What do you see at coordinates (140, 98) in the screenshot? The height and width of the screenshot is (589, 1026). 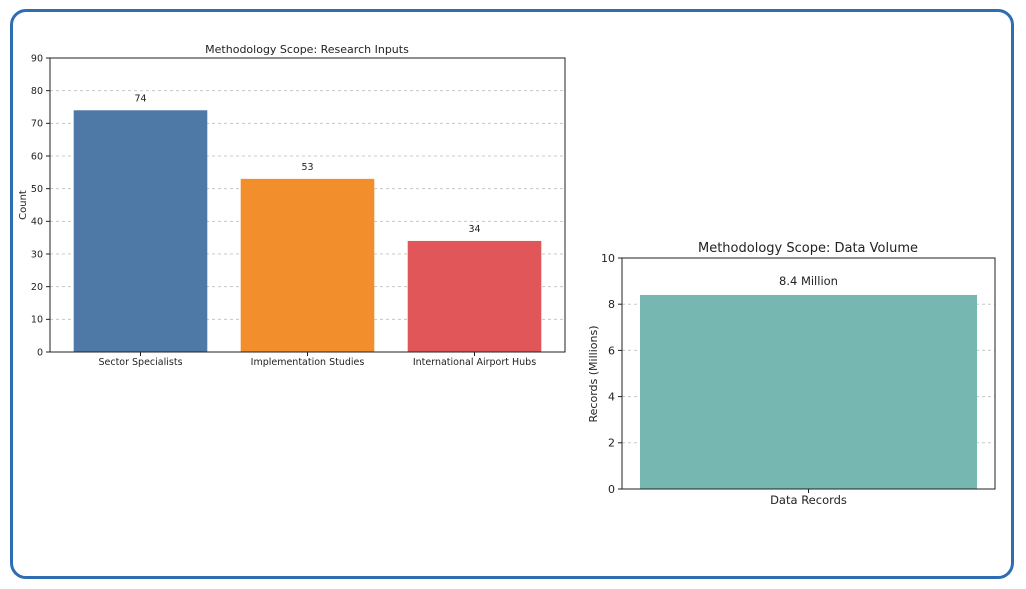 I see `c1-data-label: 74` at bounding box center [140, 98].